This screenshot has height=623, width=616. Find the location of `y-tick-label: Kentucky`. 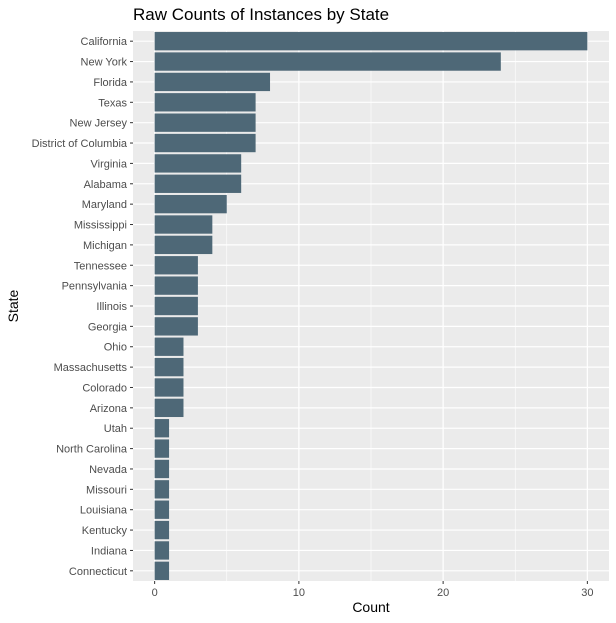

y-tick-label: Kentucky is located at coordinates (105, 531).